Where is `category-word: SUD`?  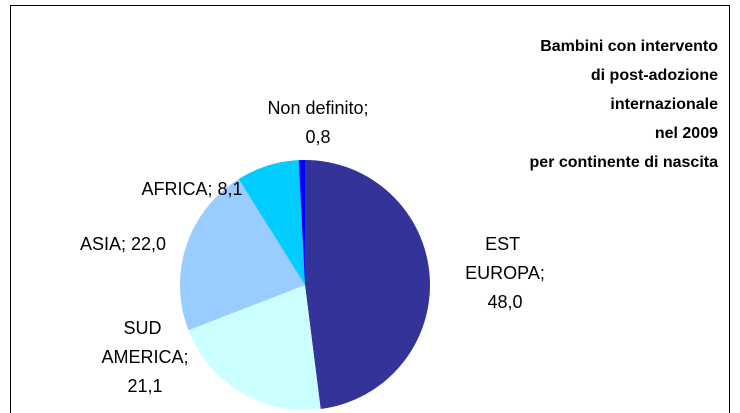 category-word: SUD is located at coordinates (142, 328).